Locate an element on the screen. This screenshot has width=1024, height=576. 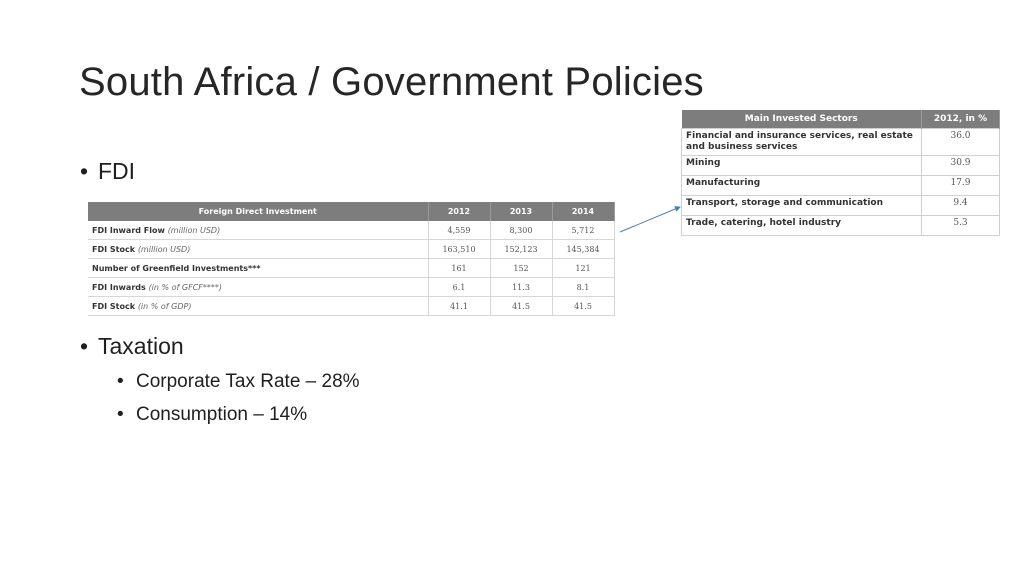
cell-value: 41.1 is located at coordinates (459, 306).